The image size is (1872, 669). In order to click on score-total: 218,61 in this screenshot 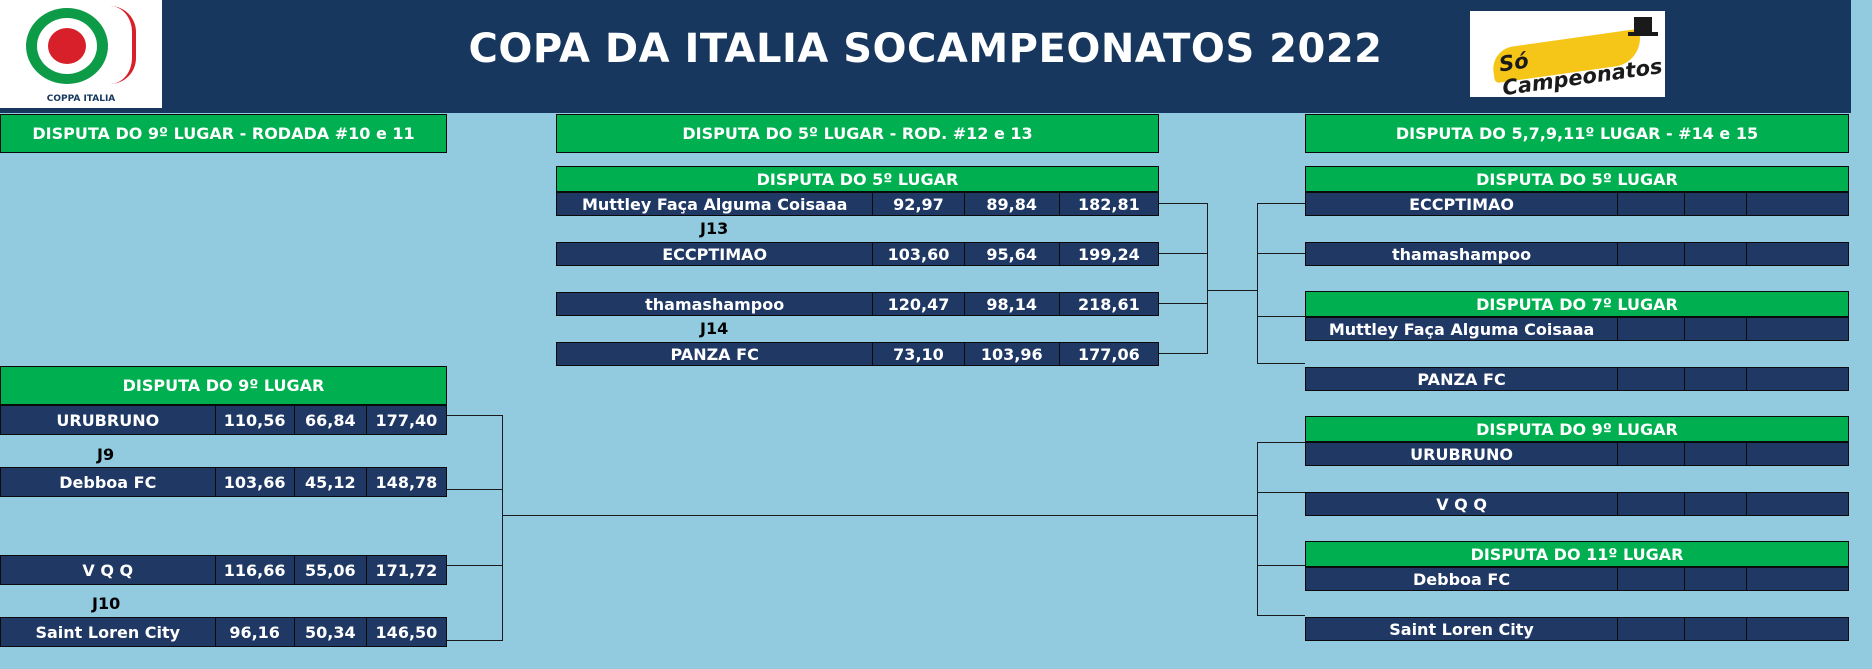, I will do `click(1109, 304)`.